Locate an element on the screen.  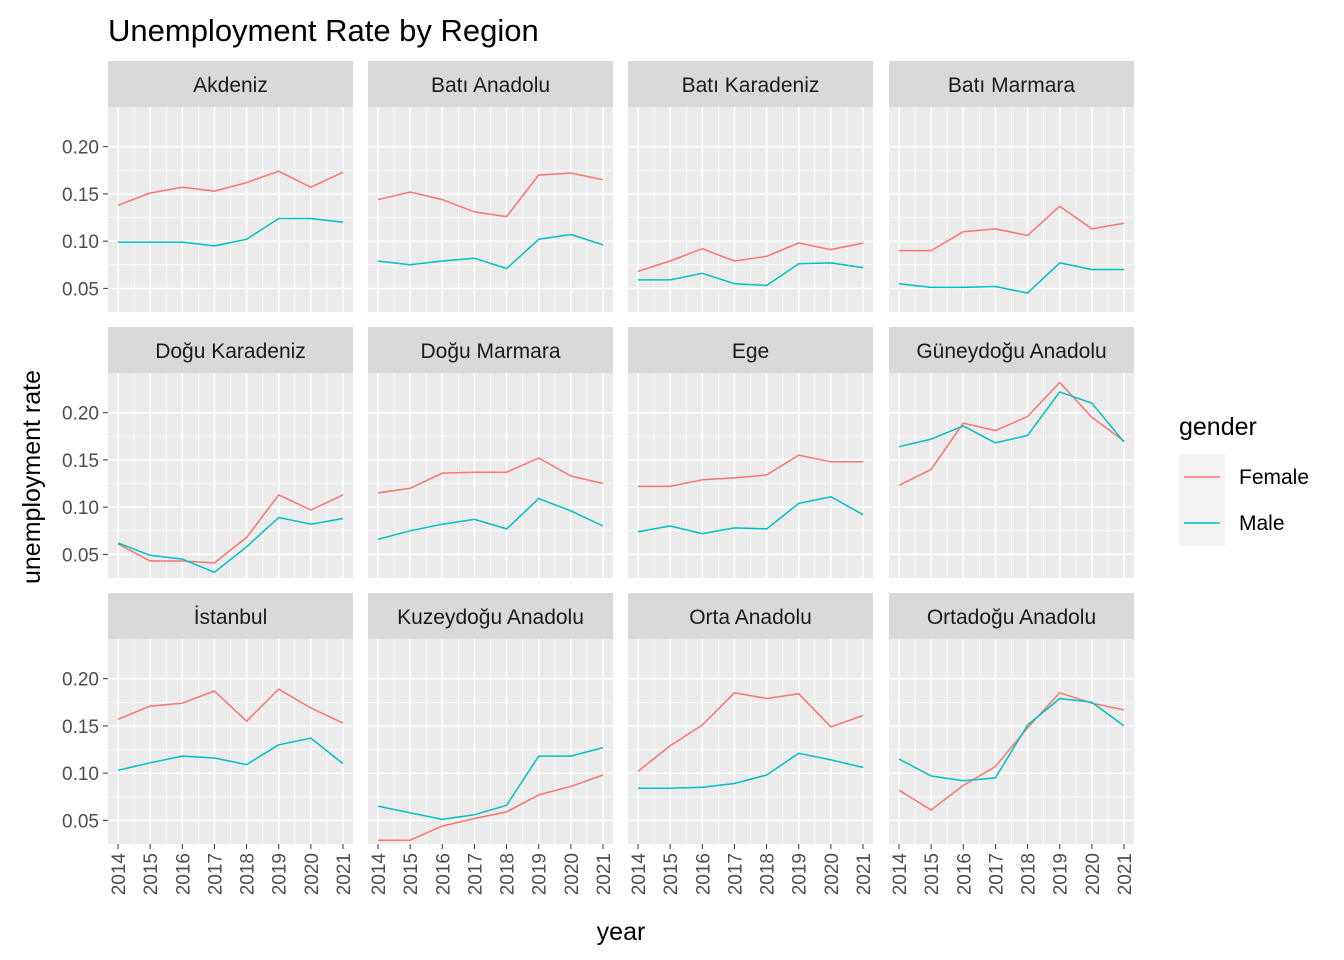
facet-akdeniz: Akdeniz 0.05 0.10 0.15 0.20 is located at coordinates (207, 186).